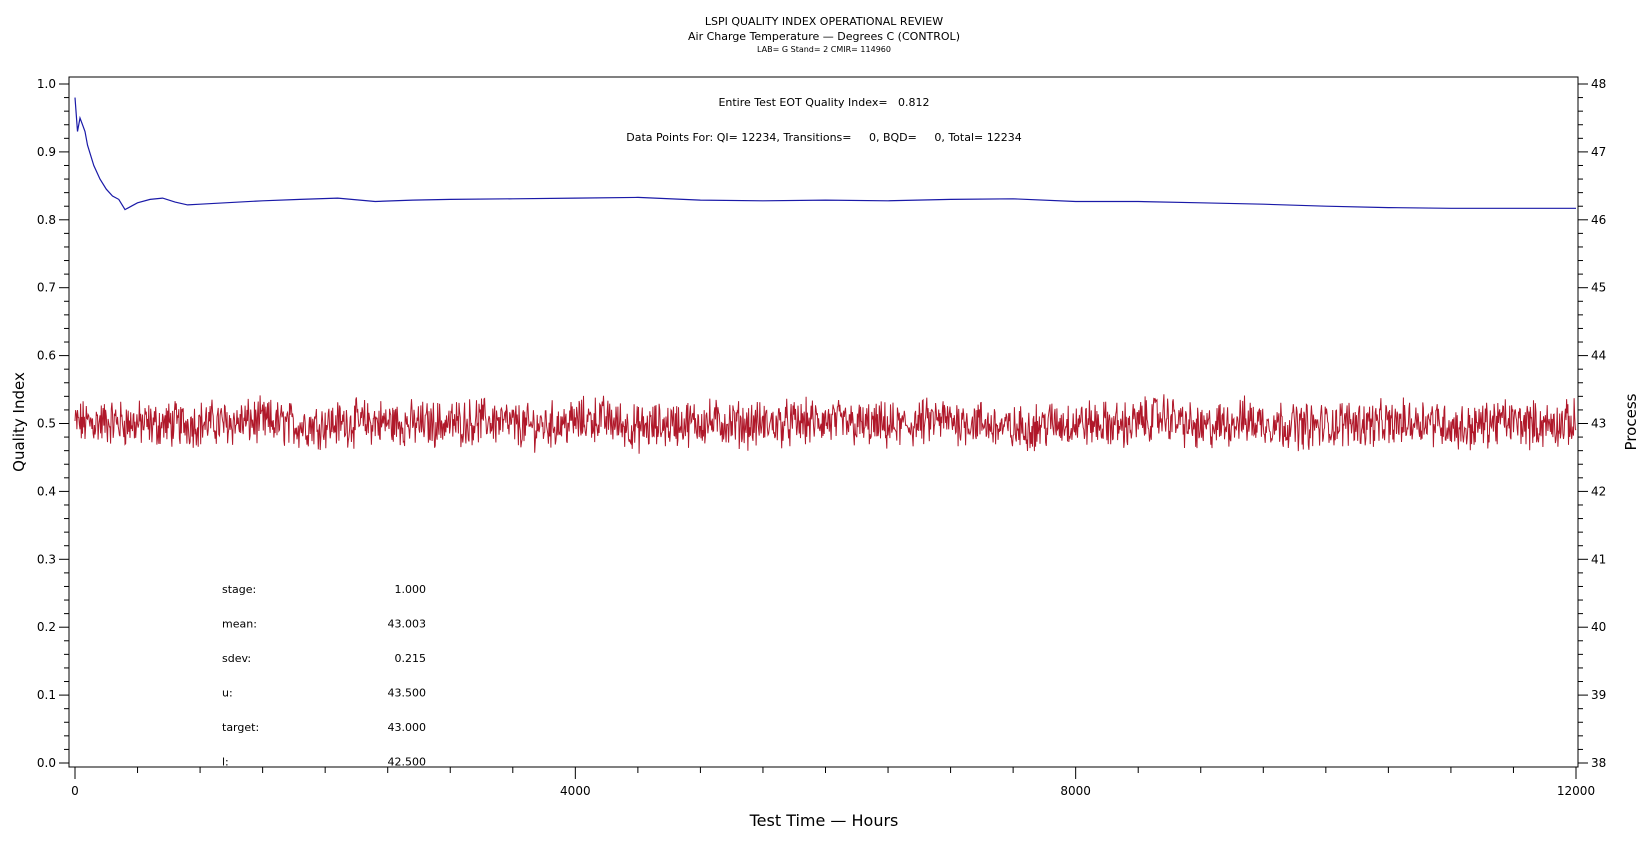  Describe the element at coordinates (46, 763) in the screenshot. I see `y-tick-label: 0.0` at that location.